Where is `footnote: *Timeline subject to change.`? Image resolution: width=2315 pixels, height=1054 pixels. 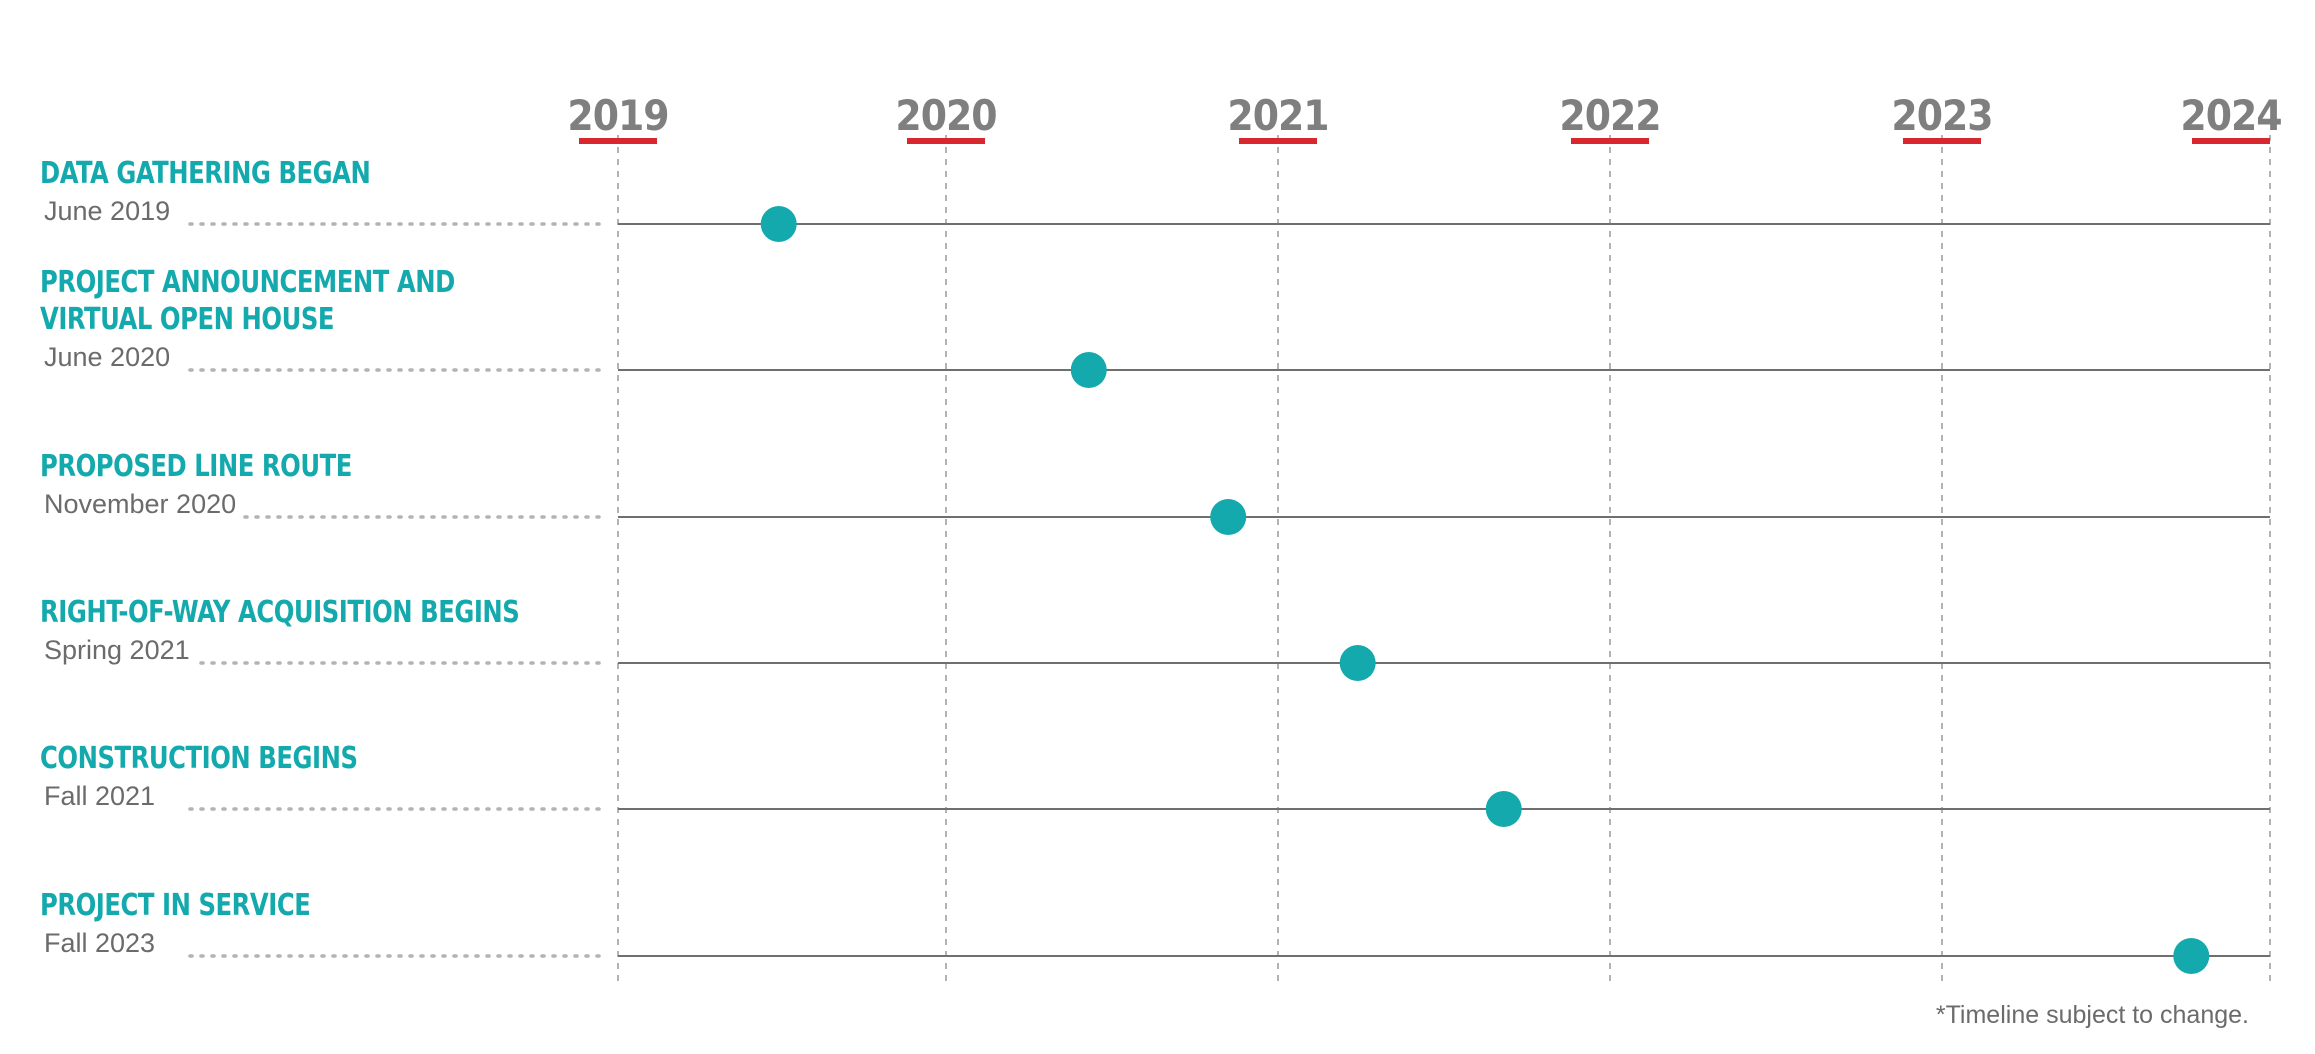 footnote: *Timeline subject to change. is located at coordinates (2092, 1015).